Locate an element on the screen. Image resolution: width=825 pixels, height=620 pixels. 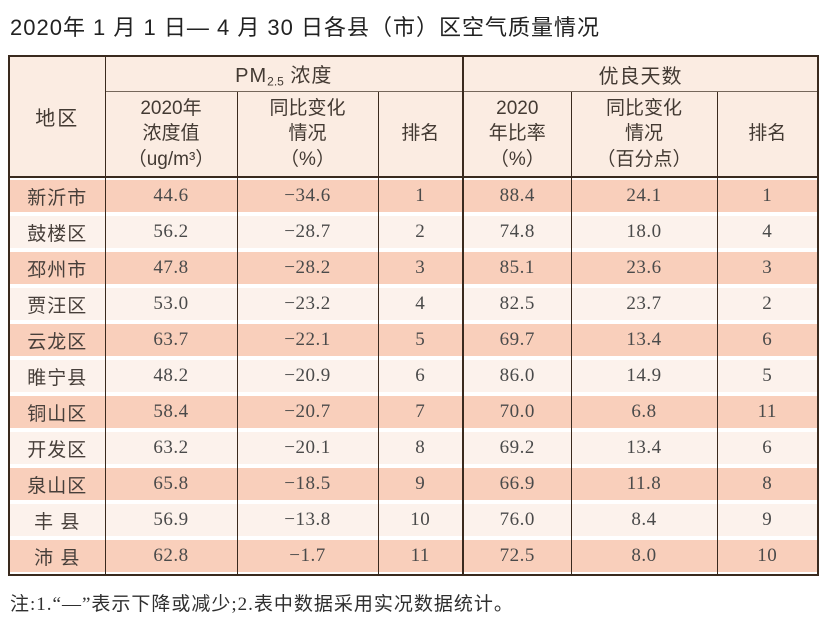
table-row: 开发区 63.2 −20.1 8 69.2 13.4 6 is located at coordinates (413, 448).